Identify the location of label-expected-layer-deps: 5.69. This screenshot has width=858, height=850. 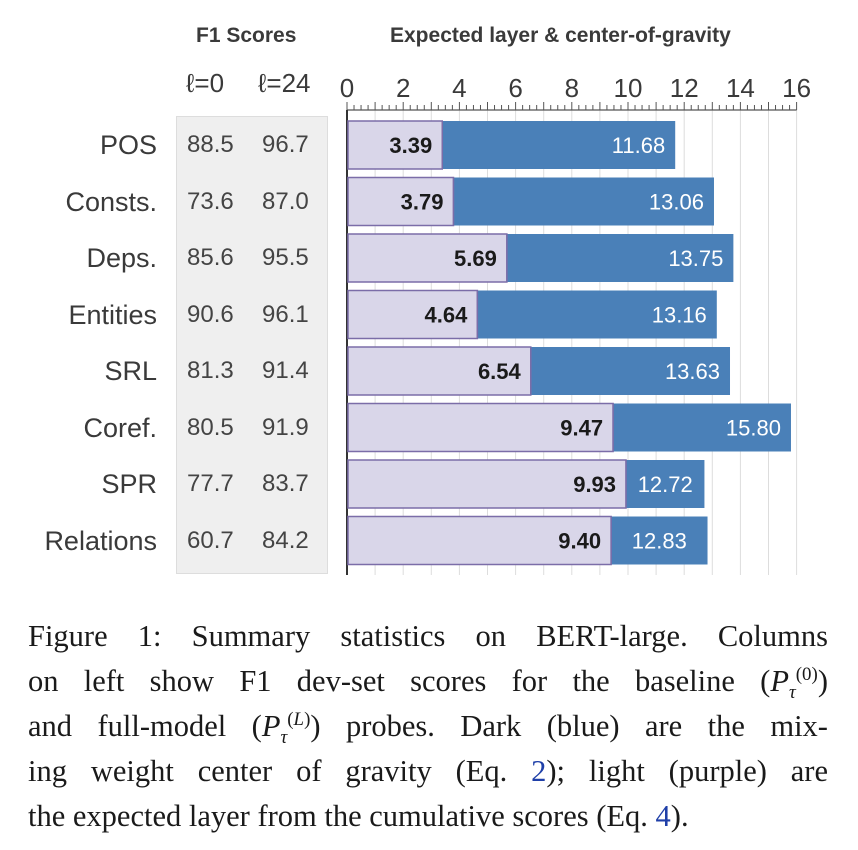
(475, 258).